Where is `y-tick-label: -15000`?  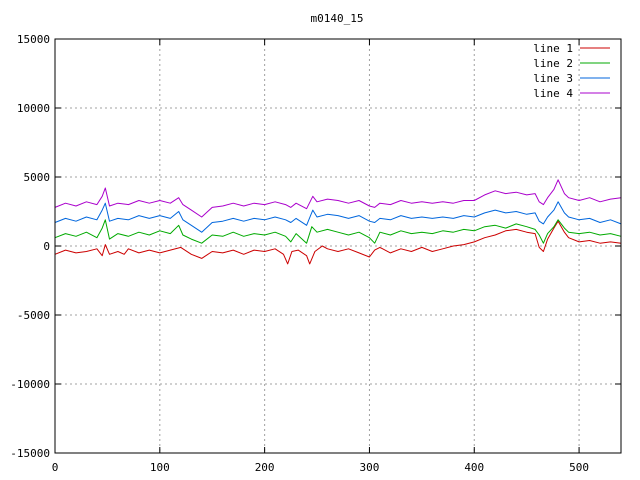
y-tick-label: -15000 is located at coordinates (30, 453).